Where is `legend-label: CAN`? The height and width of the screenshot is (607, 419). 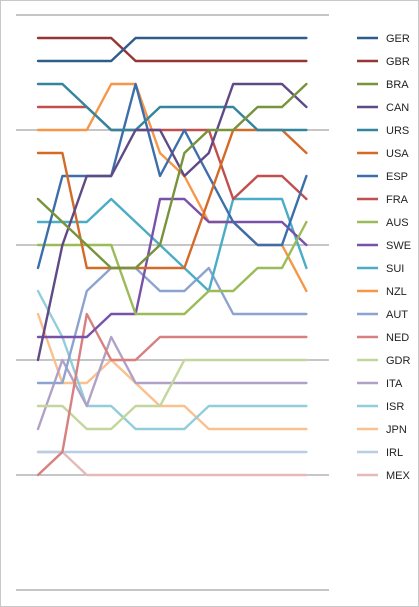 legend-label: CAN is located at coordinates (397, 108).